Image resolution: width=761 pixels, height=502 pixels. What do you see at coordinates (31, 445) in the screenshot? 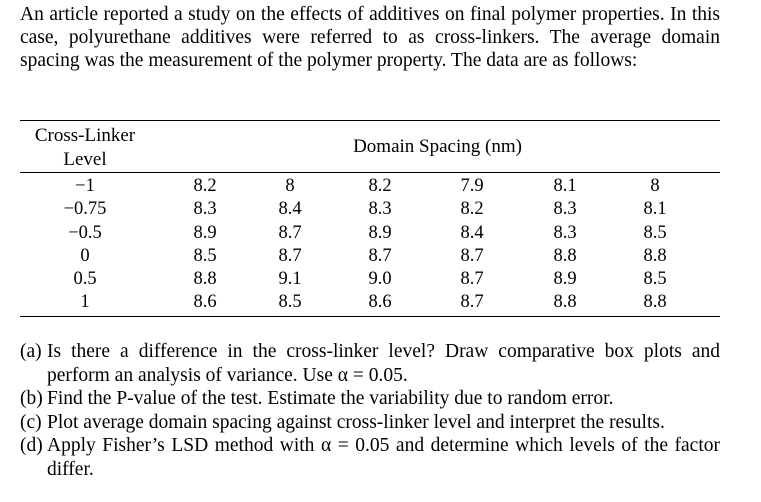
I see `question-label: (d)` at bounding box center [31, 445].